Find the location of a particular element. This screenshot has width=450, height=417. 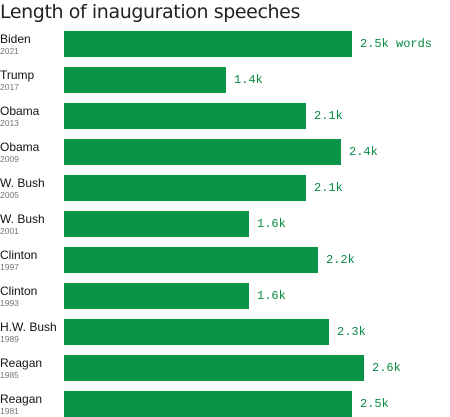

inauguration-year: 1997 is located at coordinates (9, 267).